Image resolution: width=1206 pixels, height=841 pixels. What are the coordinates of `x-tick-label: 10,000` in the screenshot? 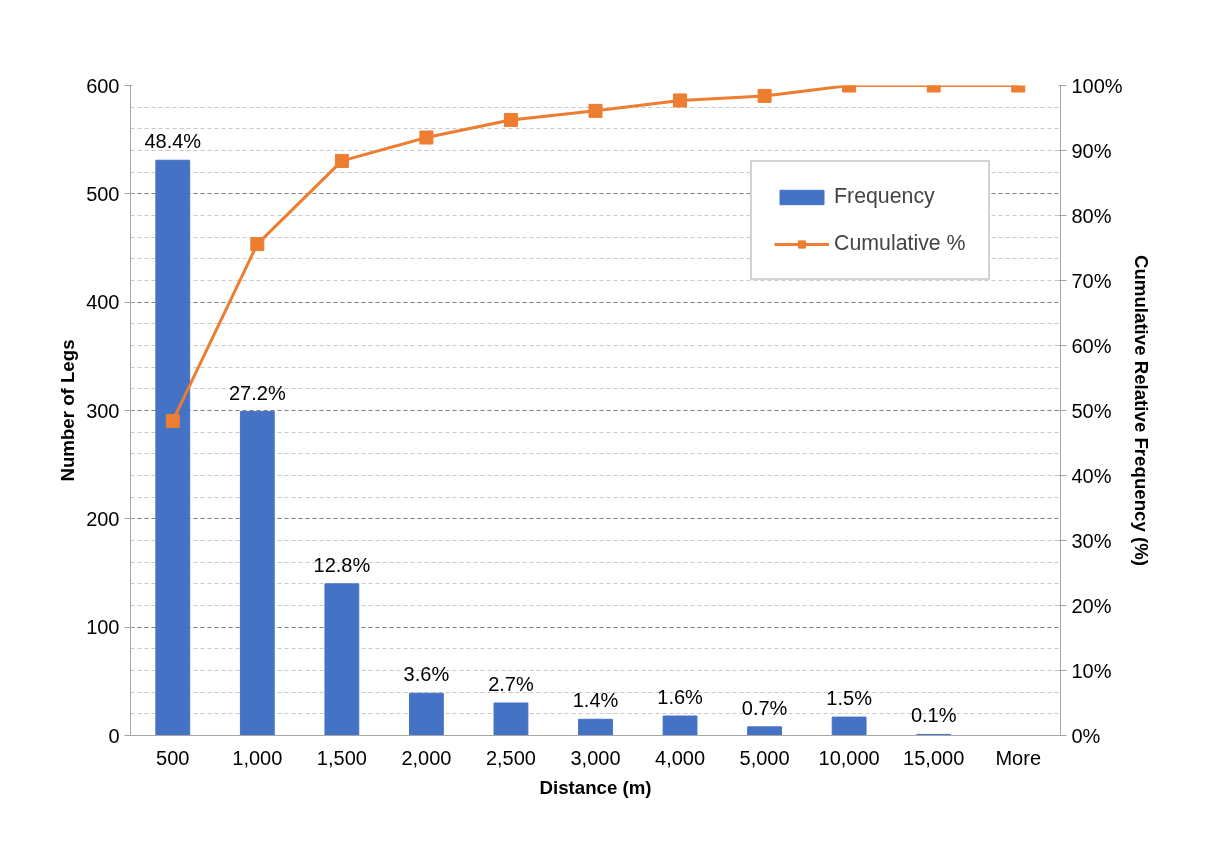 It's located at (849, 757).